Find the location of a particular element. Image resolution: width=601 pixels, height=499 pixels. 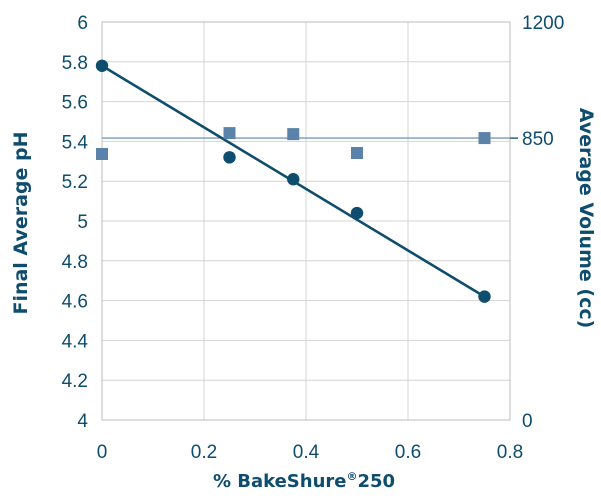

y-tick-label: 4.6 is located at coordinates (75, 302).